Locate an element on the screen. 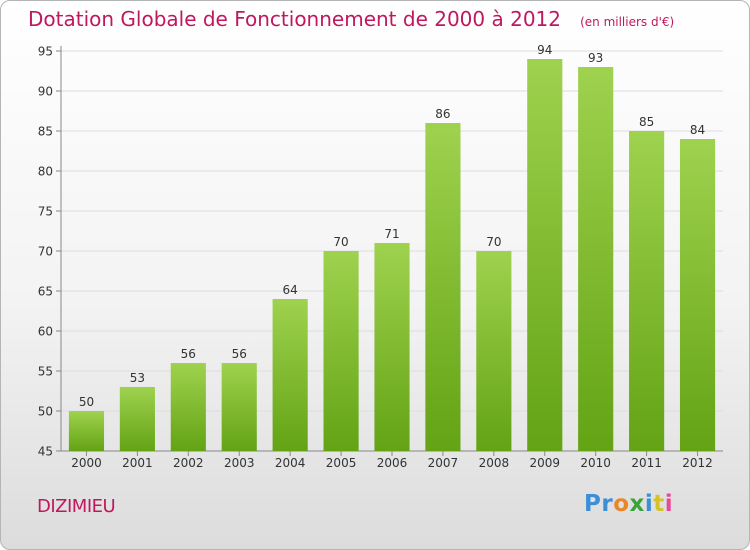 This screenshot has width=750, height=550. bar-2007 is located at coordinates (443, 287).